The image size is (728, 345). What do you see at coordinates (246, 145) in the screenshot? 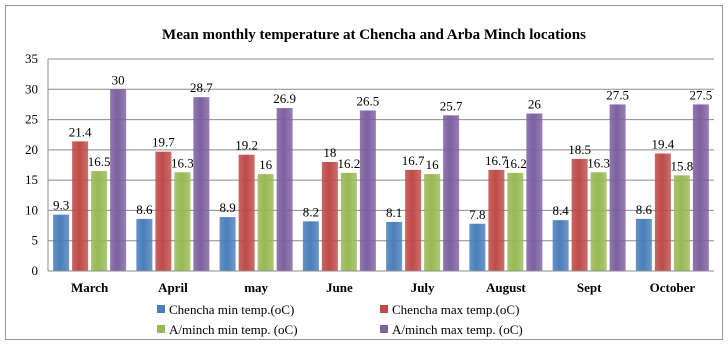
I see `data-label: 19.2` at bounding box center [246, 145].